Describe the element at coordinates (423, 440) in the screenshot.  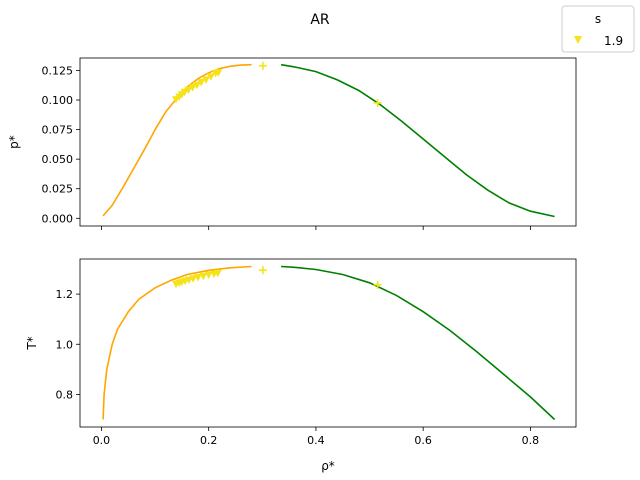
I see `x-tick-label: 0.6` at that location.